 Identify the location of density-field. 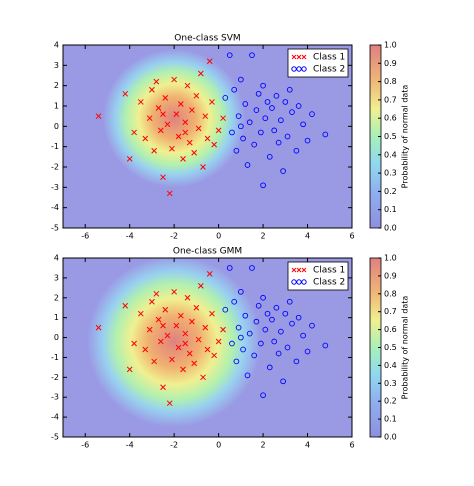
(174, 118).